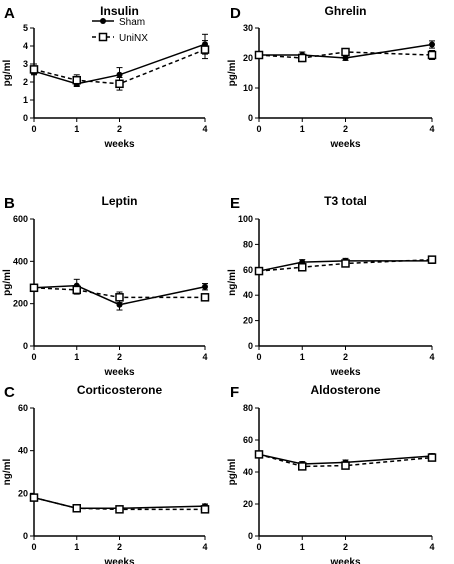  Describe the element at coordinates (245, 219) in the screenshot. I see `y-tick-label: 100` at that location.